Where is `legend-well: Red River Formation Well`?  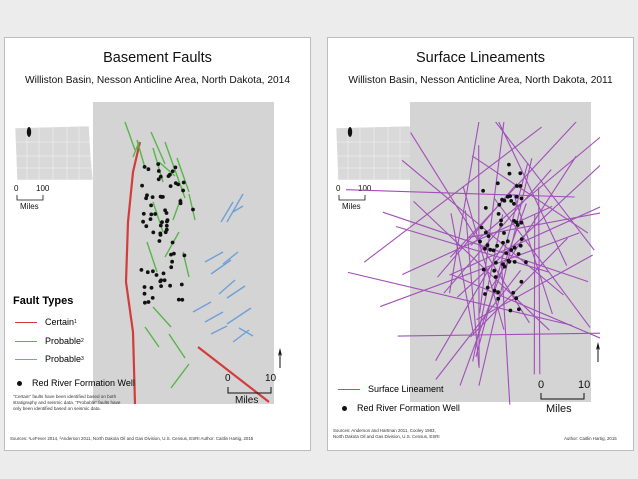
legend-well: Red River Formation Well is located at coordinates (75, 383).